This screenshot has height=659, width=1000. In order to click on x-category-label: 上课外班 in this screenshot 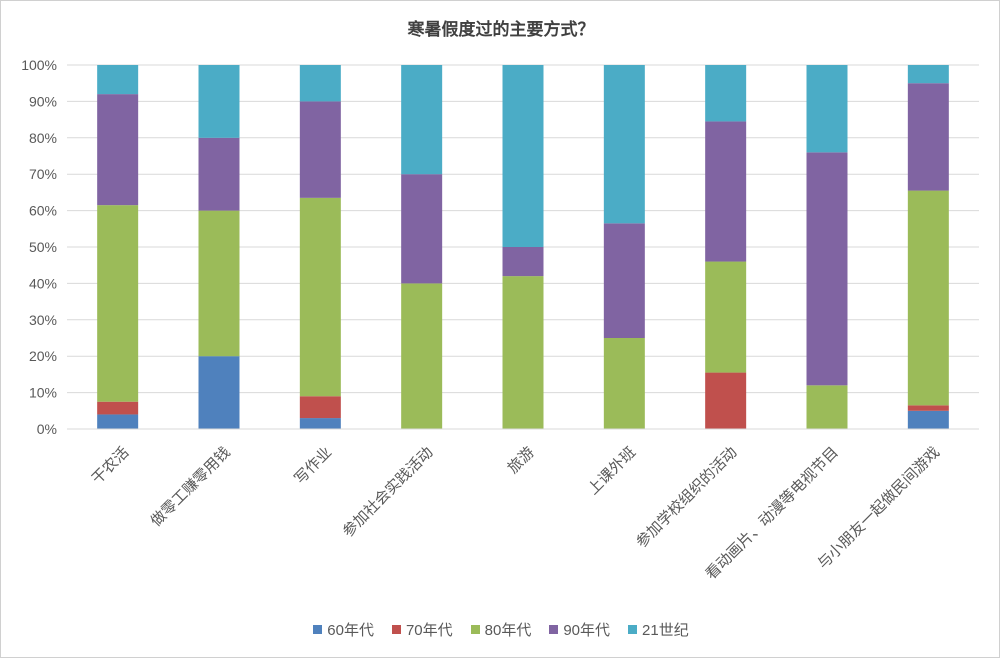, I will do `click(611, 470)`.